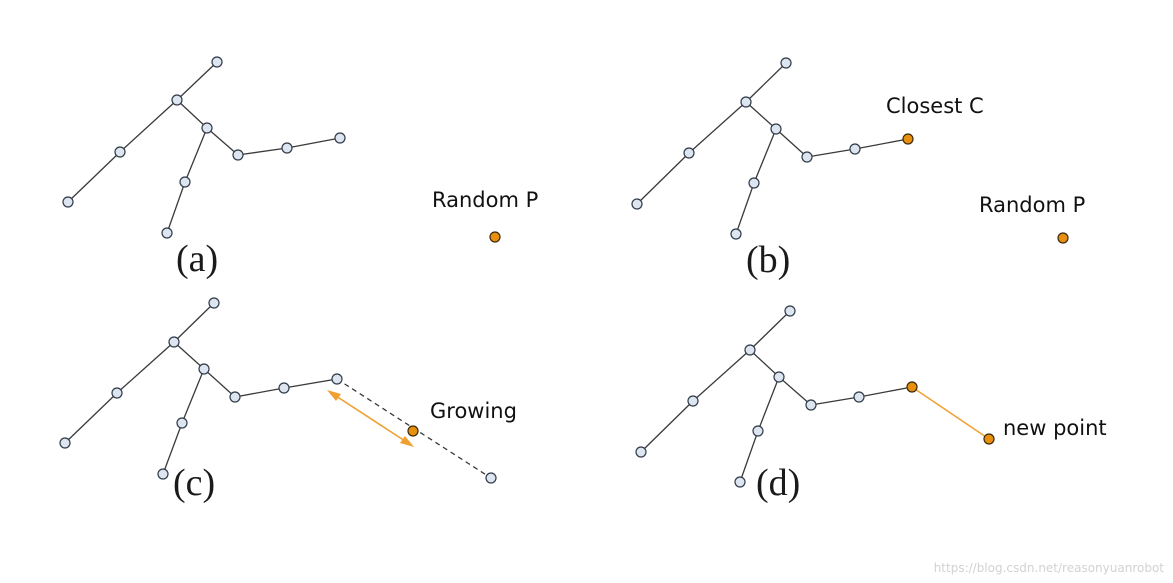 The height and width of the screenshot is (583, 1173). Describe the element at coordinates (989, 439) in the screenshot. I see `new-point-node` at that location.